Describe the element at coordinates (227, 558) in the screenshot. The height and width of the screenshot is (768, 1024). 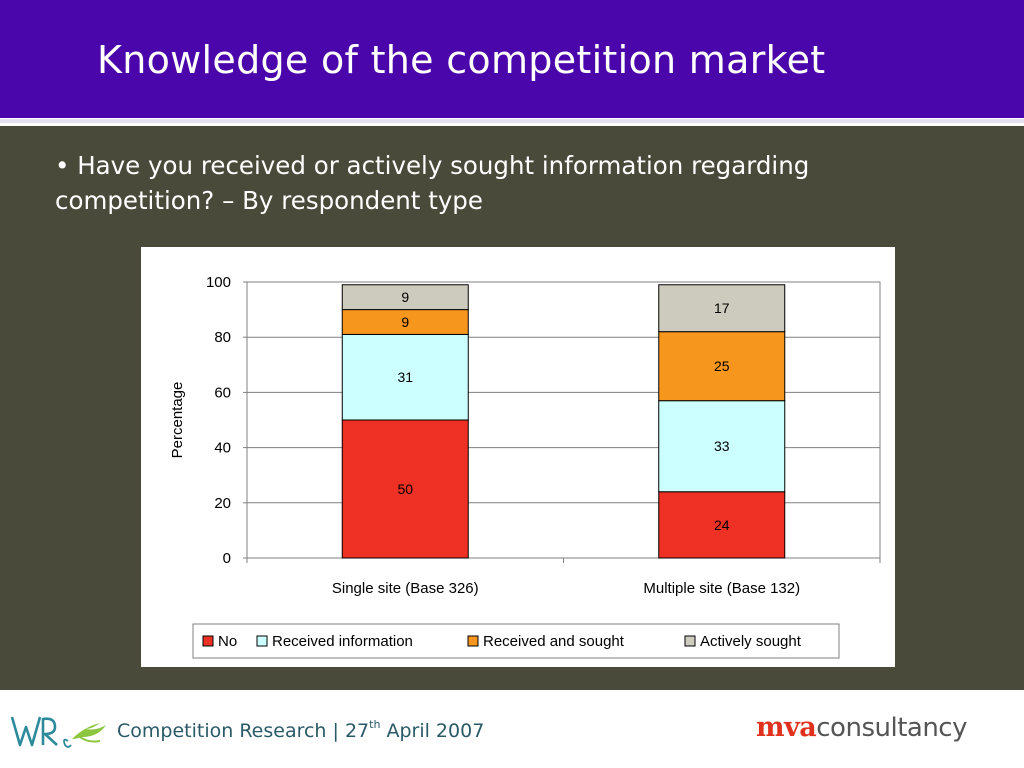
I see `y-tick-label: 0` at that location.